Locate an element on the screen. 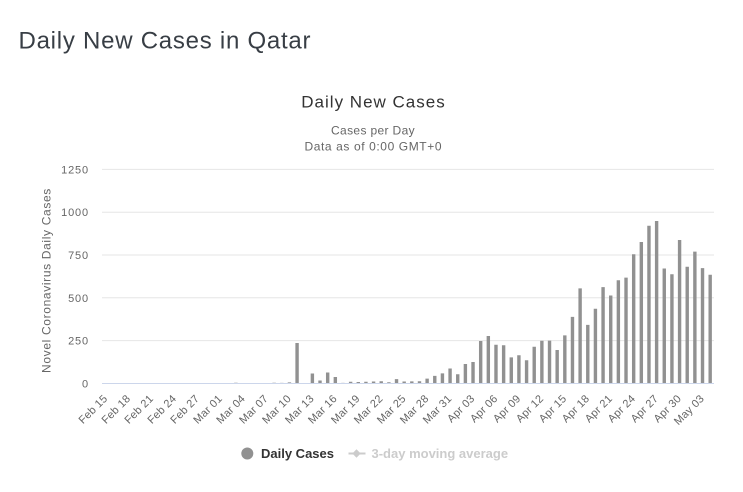  svg-text: 1250 is located at coordinates (75, 170).